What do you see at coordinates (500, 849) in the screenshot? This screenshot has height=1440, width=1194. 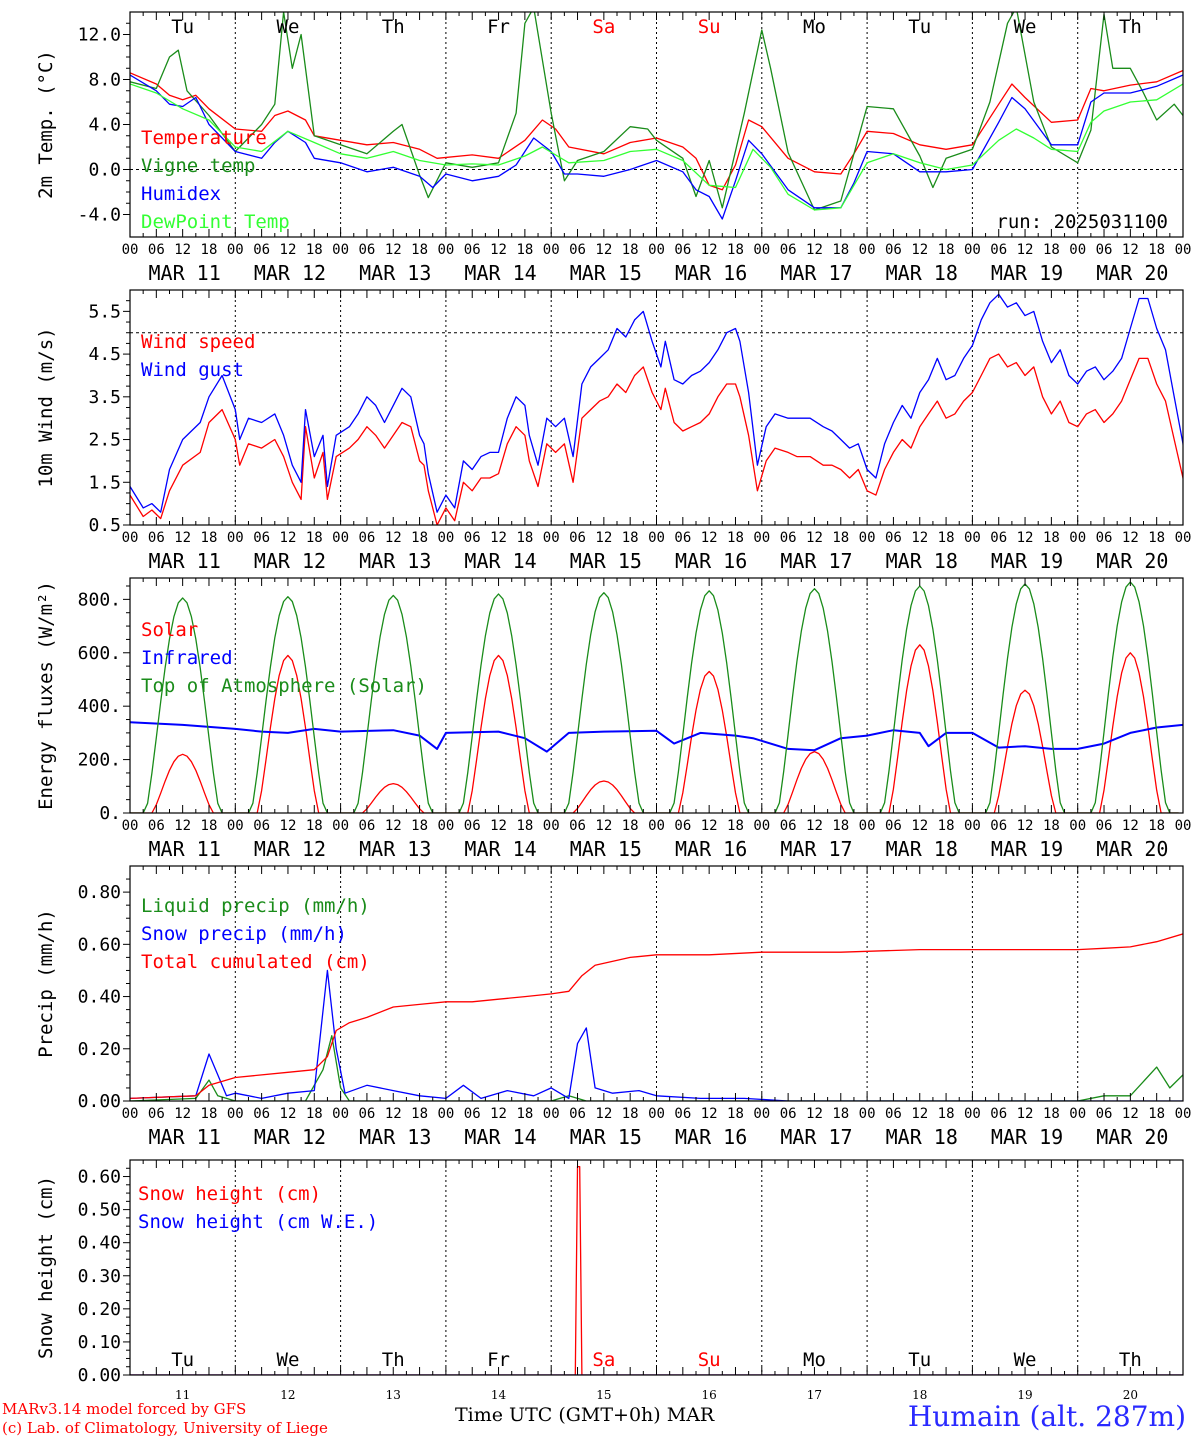 I see `x-date-label: MAR 14` at bounding box center [500, 849].